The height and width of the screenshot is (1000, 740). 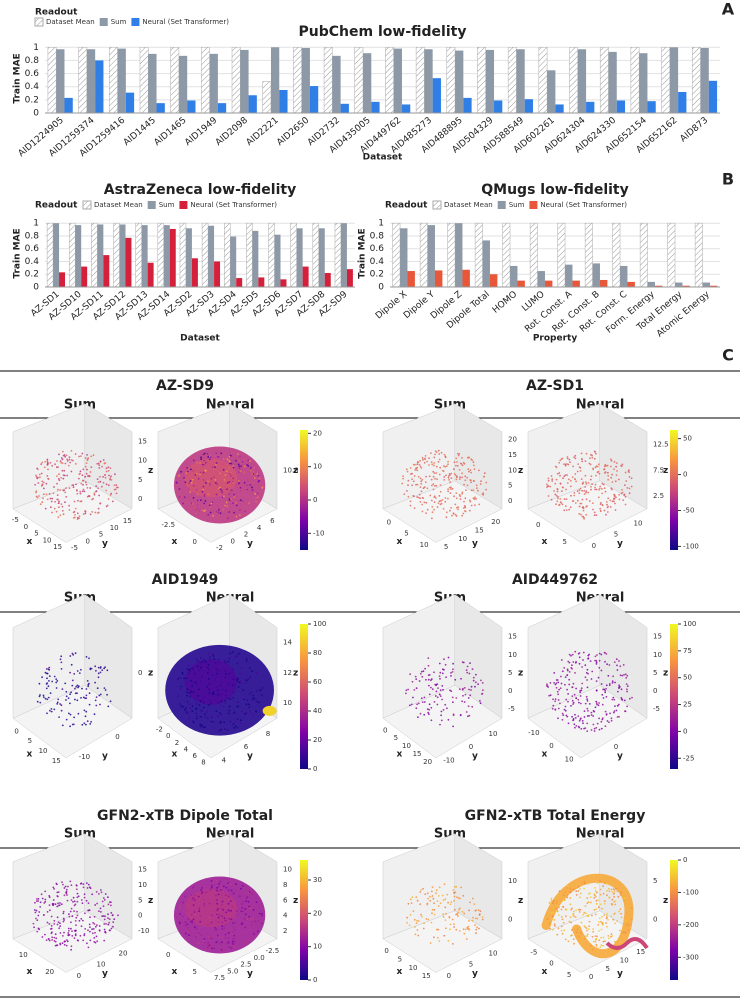 What do you see at coordinates (183, 205) in the screenshot?
I see `legend-swatch` at bounding box center [183, 205].